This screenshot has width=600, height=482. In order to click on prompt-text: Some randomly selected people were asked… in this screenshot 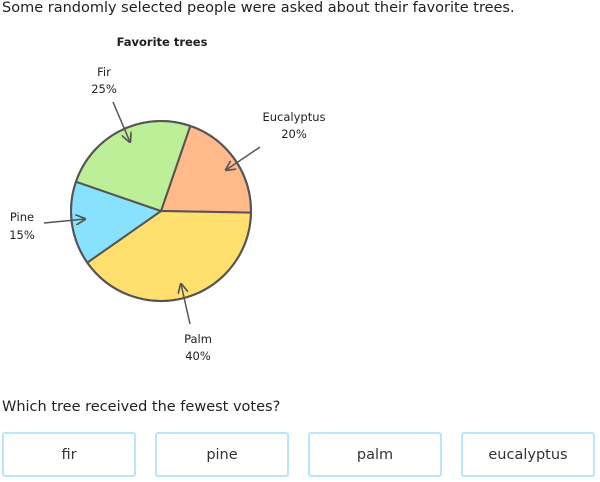, I will do `click(258, 8)`.